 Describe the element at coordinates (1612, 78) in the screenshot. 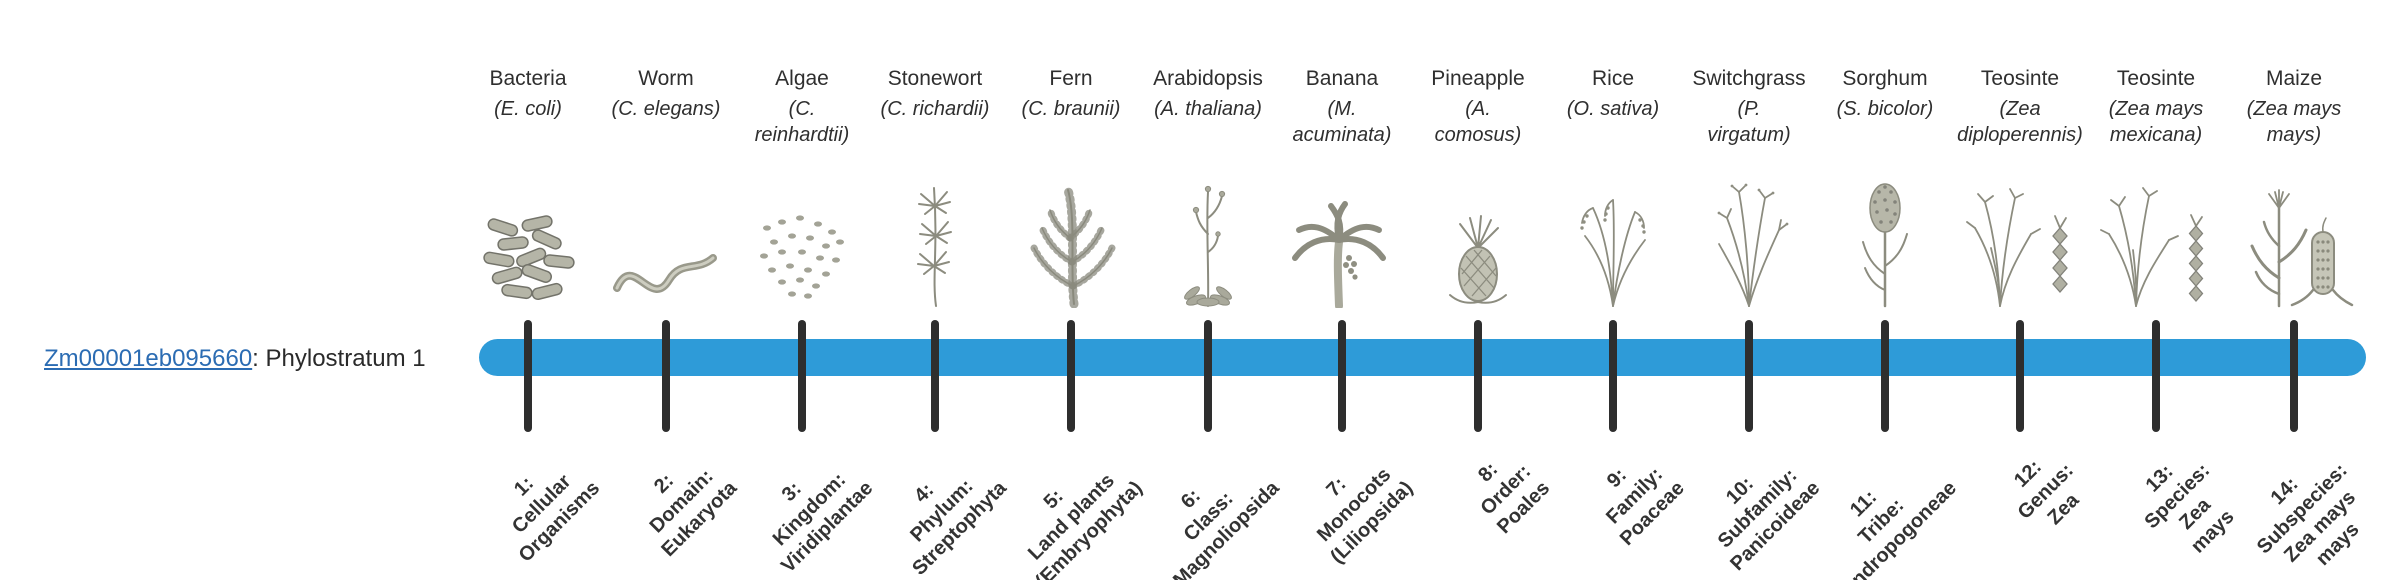

I see `organism-name: Rice` at that location.